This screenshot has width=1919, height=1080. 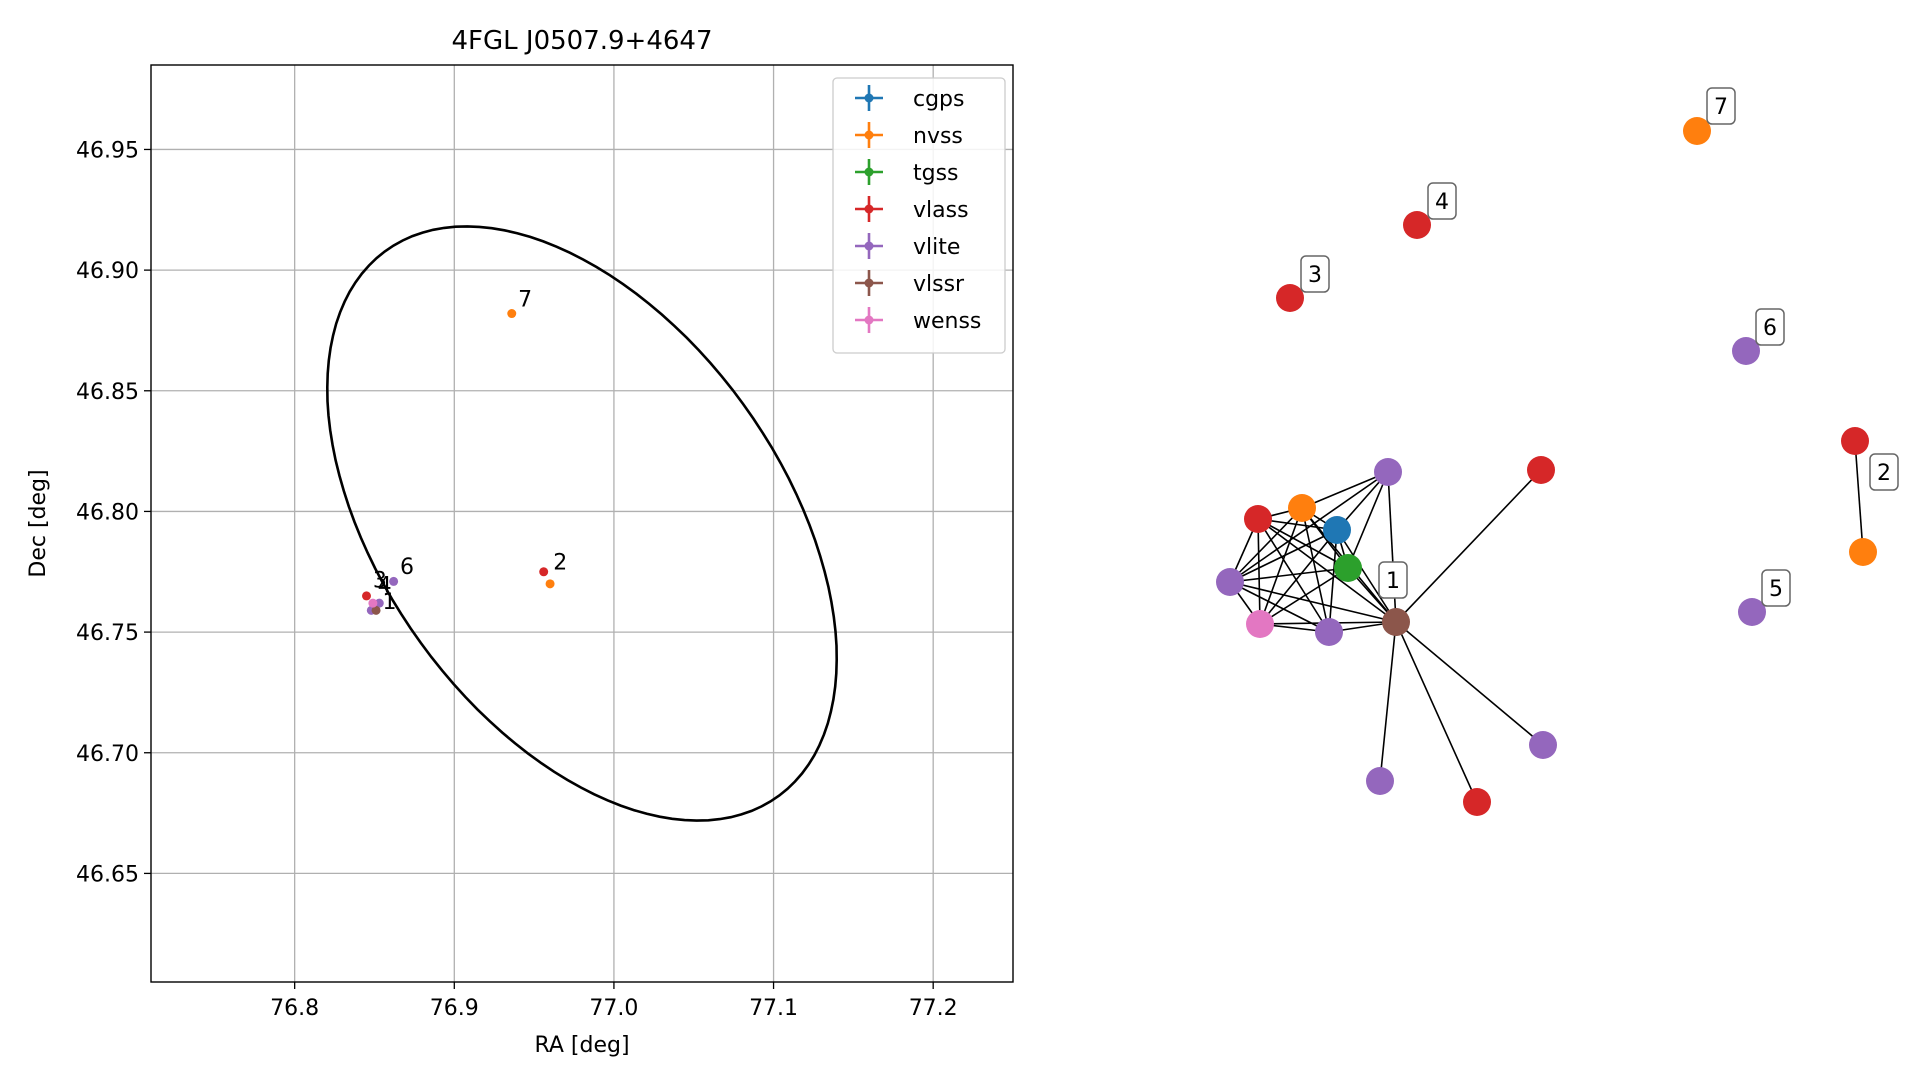 What do you see at coordinates (107, 633) in the screenshot?
I see `y-tick-label: 46.75` at bounding box center [107, 633].